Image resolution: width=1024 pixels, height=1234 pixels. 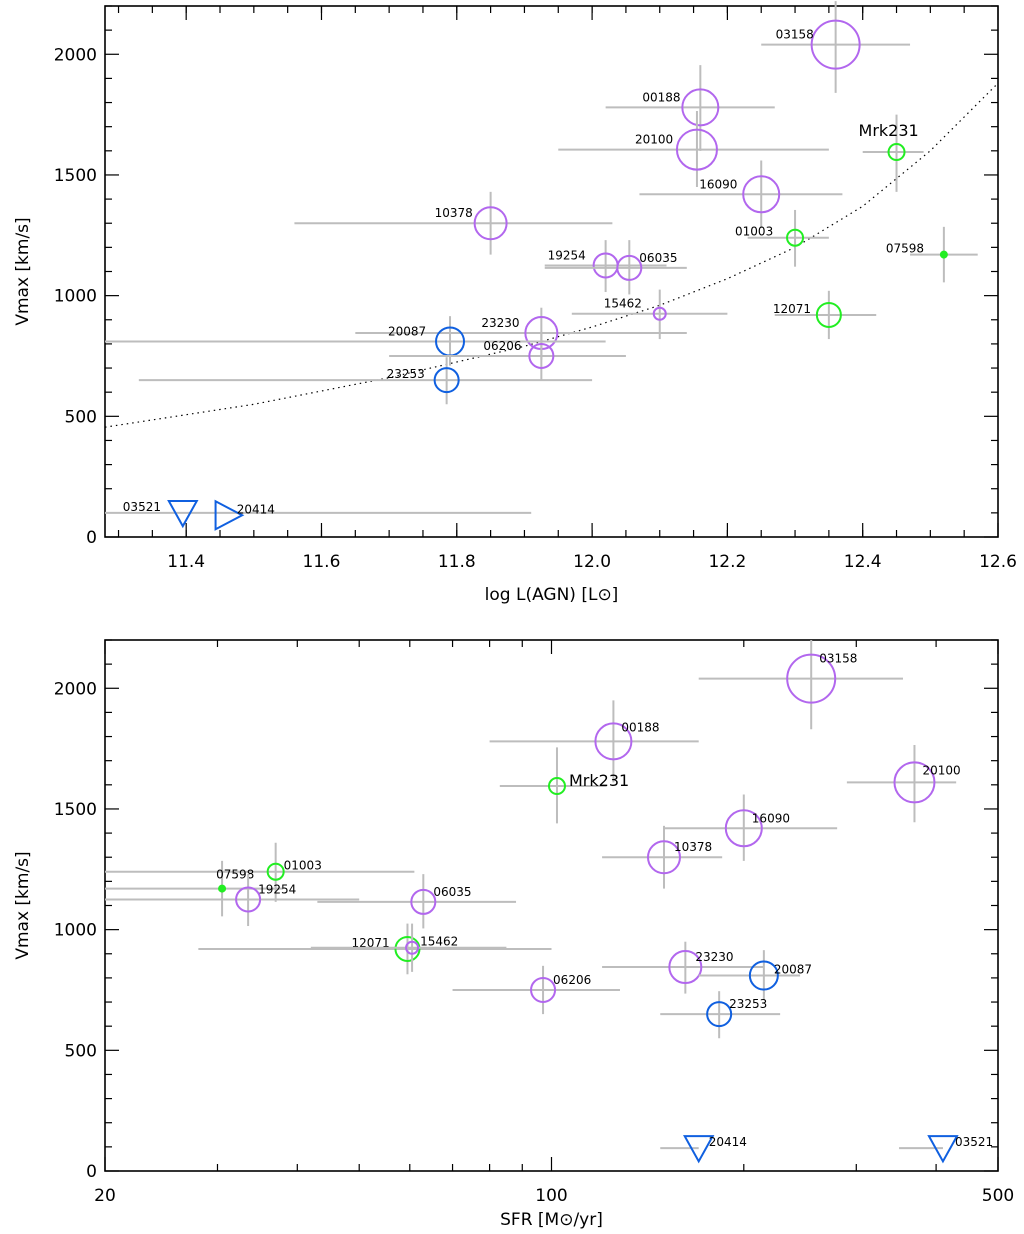 What do you see at coordinates (793, 969) in the screenshot?
I see `point-label: 20087` at bounding box center [793, 969].